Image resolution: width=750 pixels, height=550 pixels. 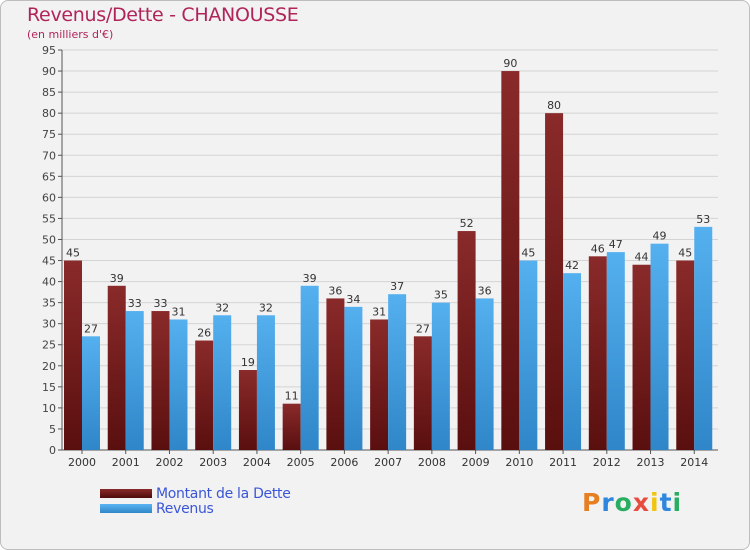 What do you see at coordinates (642, 257) in the screenshot?
I see `data-label-debt: 44` at bounding box center [642, 257].